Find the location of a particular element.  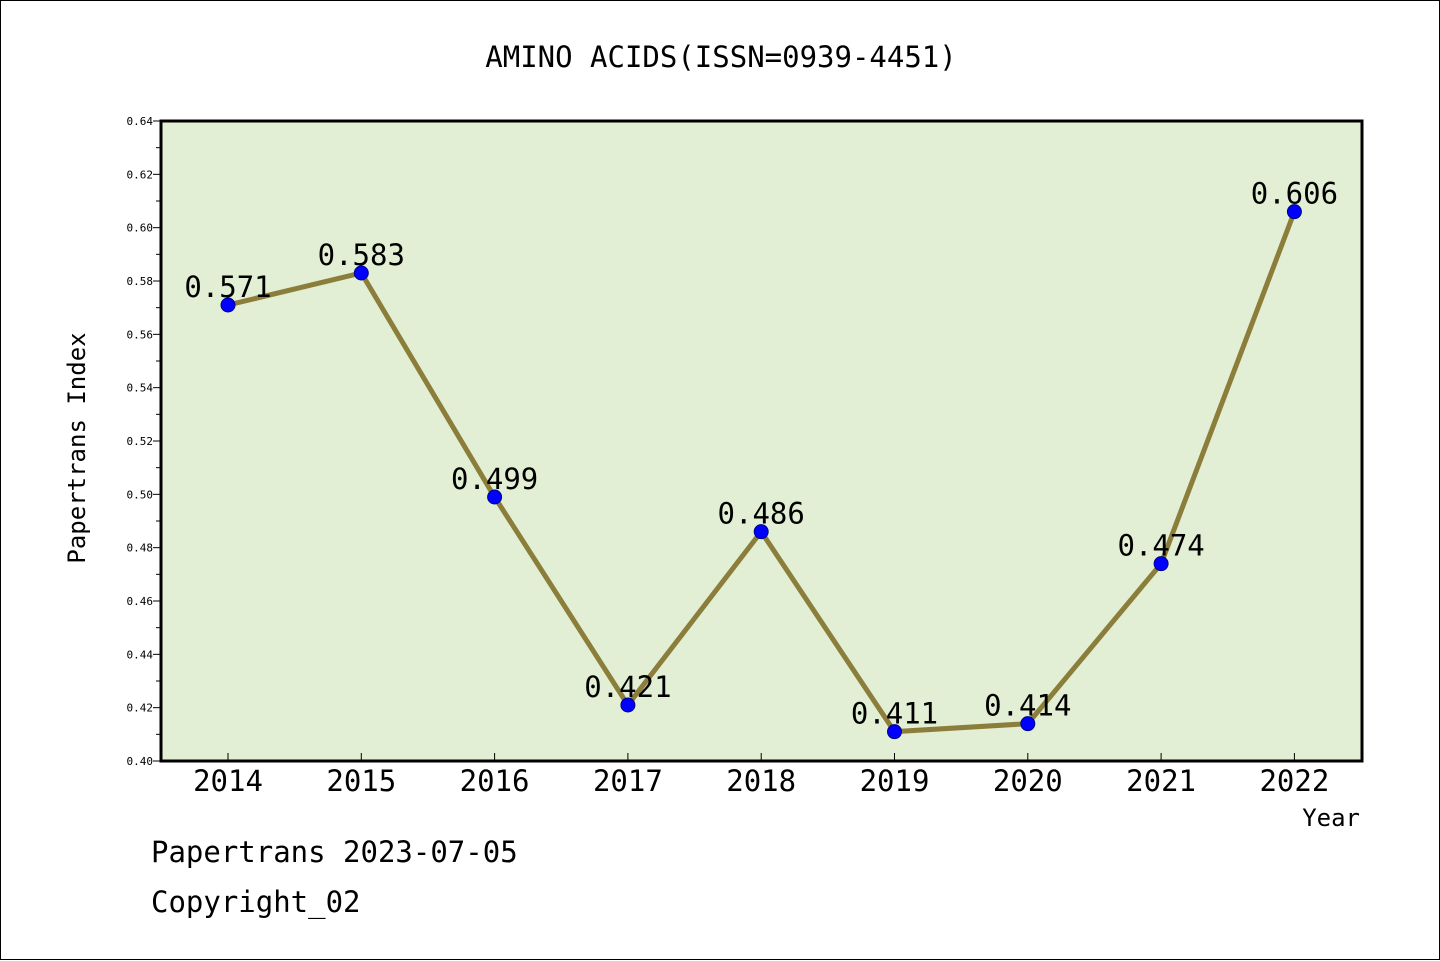

footer-copyright: Copyright_02 is located at coordinates (256, 902).